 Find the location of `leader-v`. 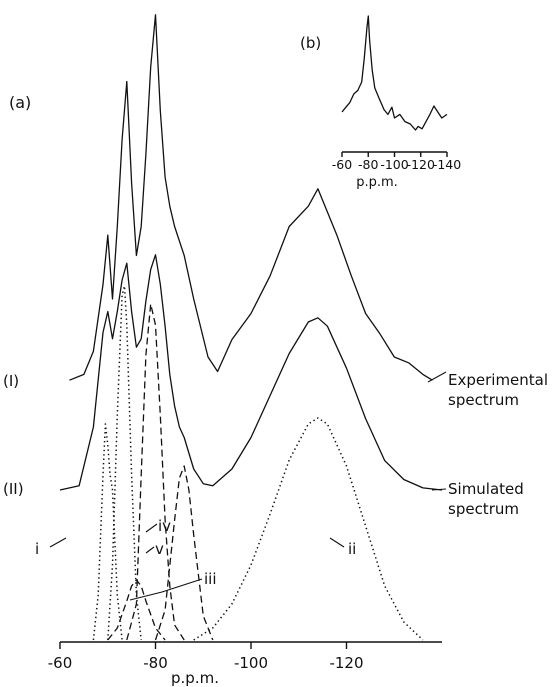

leader-v is located at coordinates (150, 550).